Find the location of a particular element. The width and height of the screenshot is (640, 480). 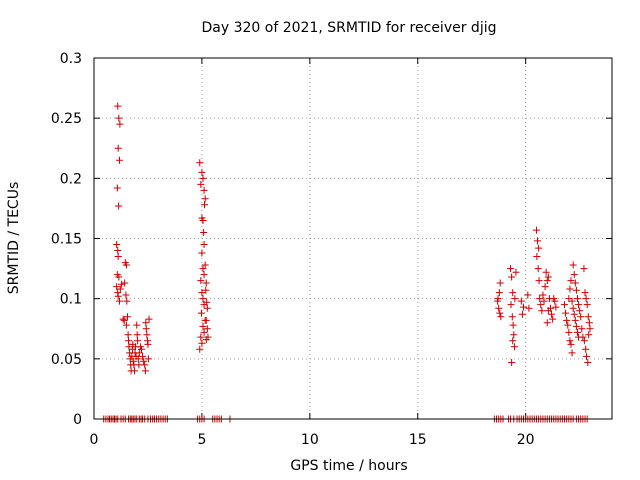

y-tick-label: 0 is located at coordinates (77, 420).